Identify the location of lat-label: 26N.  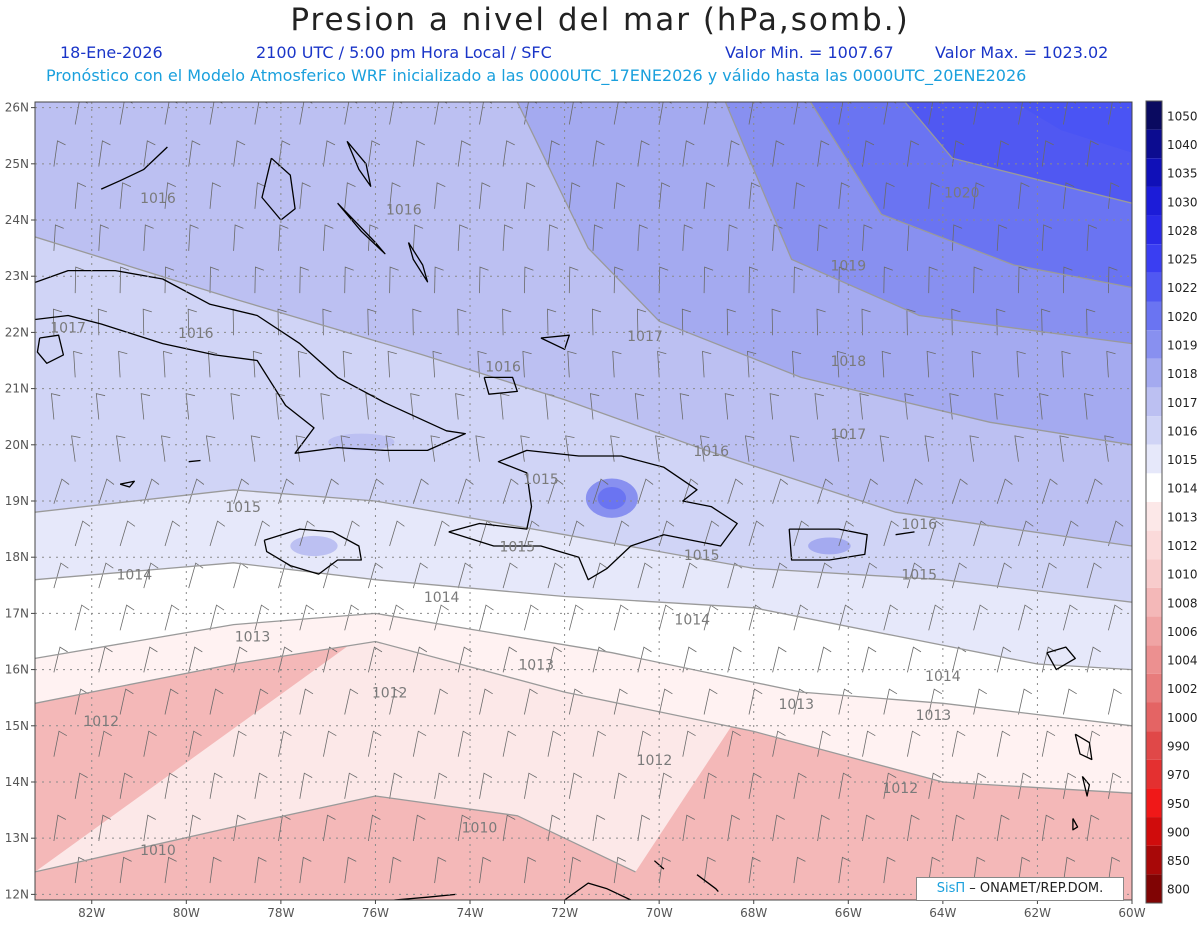
(17, 108).